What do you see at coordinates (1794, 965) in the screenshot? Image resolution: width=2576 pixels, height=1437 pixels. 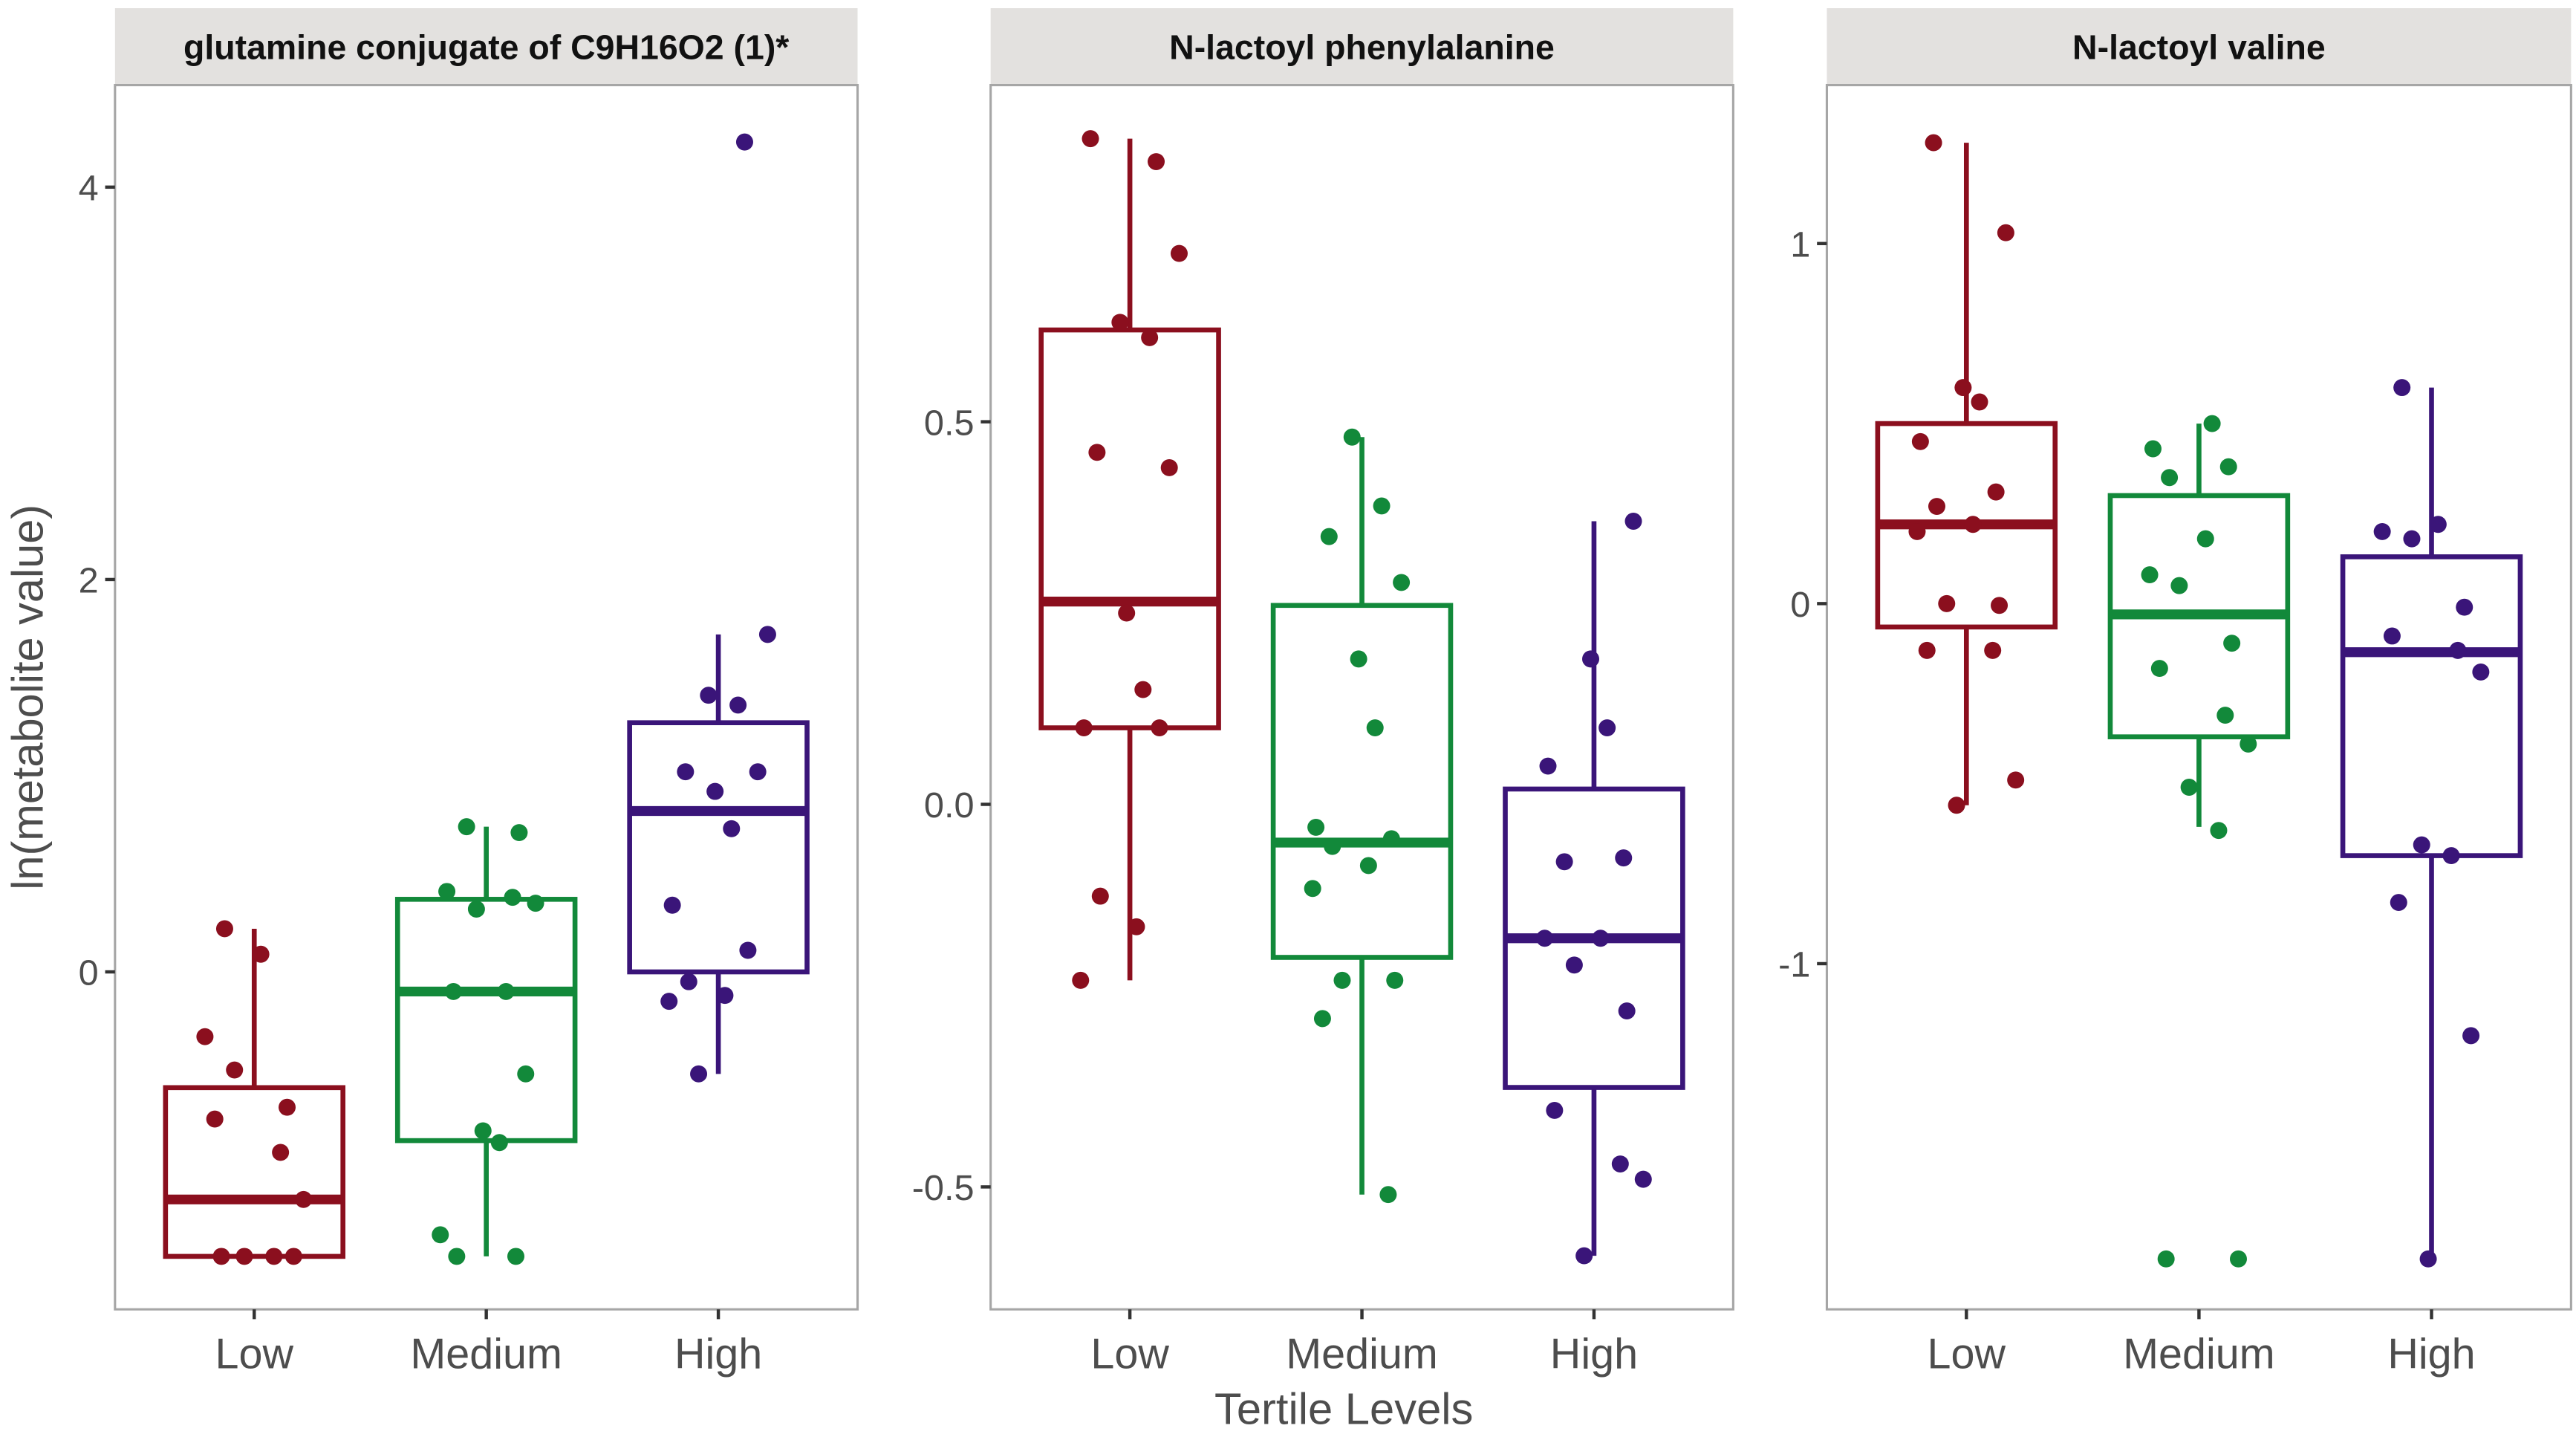 I see `y-tick-label: -1` at bounding box center [1794, 965].